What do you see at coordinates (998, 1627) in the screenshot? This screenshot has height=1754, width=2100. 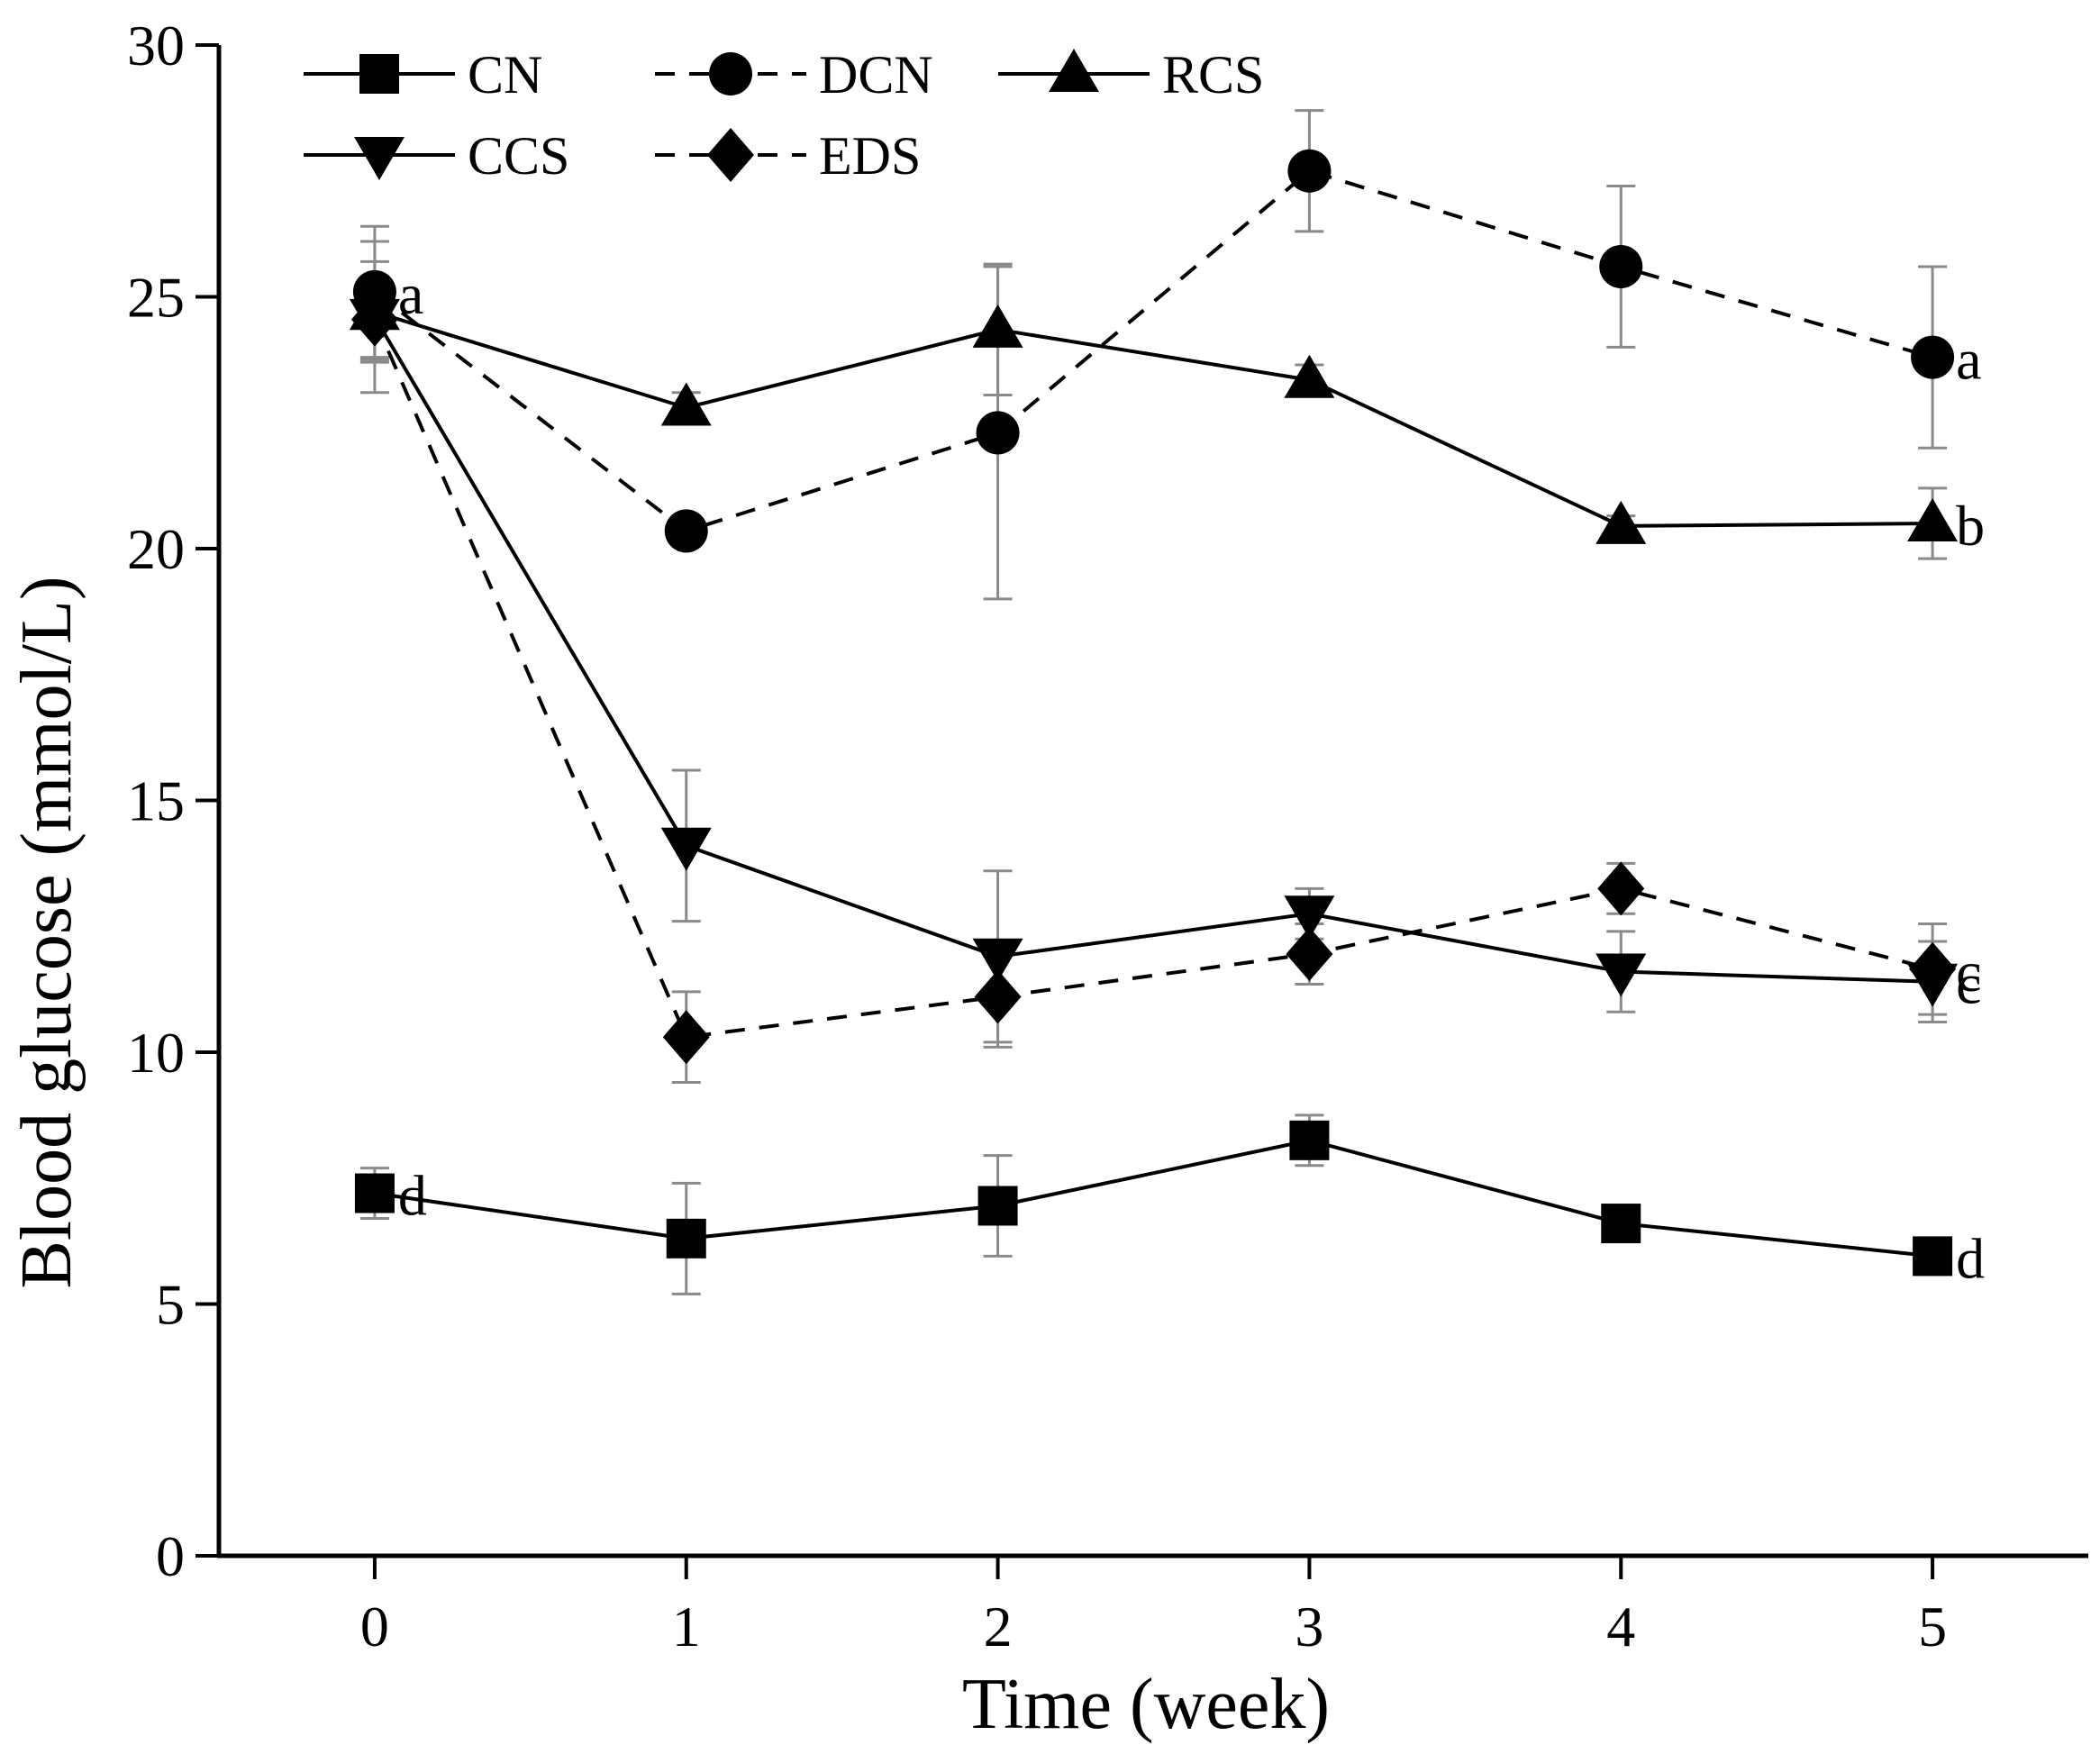 I see `x-tick-label: 2` at bounding box center [998, 1627].